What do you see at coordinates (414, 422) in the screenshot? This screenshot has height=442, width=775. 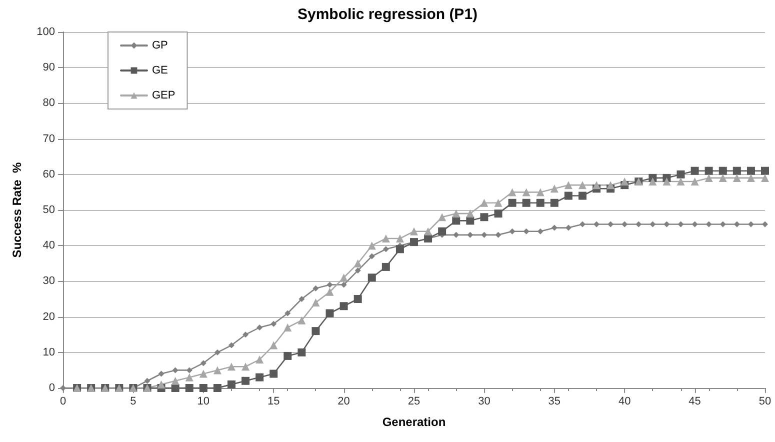 I see `x-axis-title: Generation` at bounding box center [414, 422].